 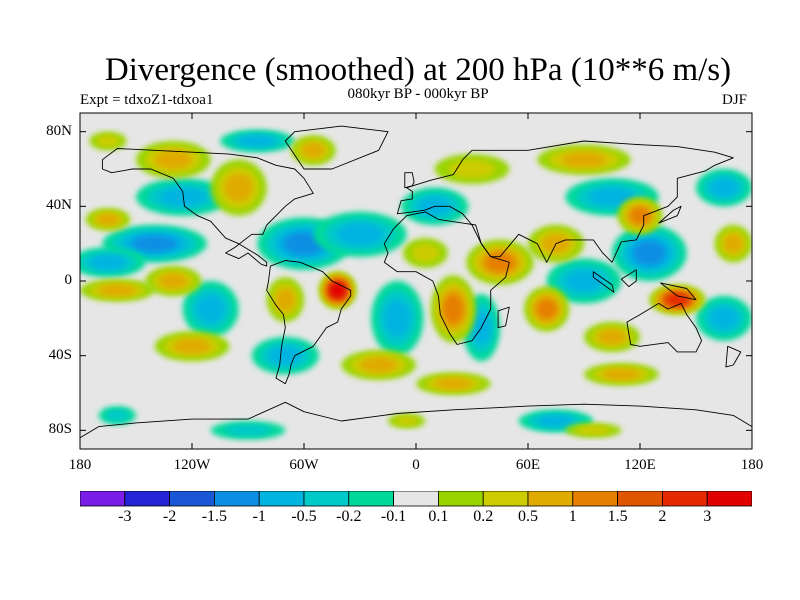 What do you see at coordinates (438, 516) in the screenshot?
I see `colorbar-level-label: 0.1` at bounding box center [438, 516].